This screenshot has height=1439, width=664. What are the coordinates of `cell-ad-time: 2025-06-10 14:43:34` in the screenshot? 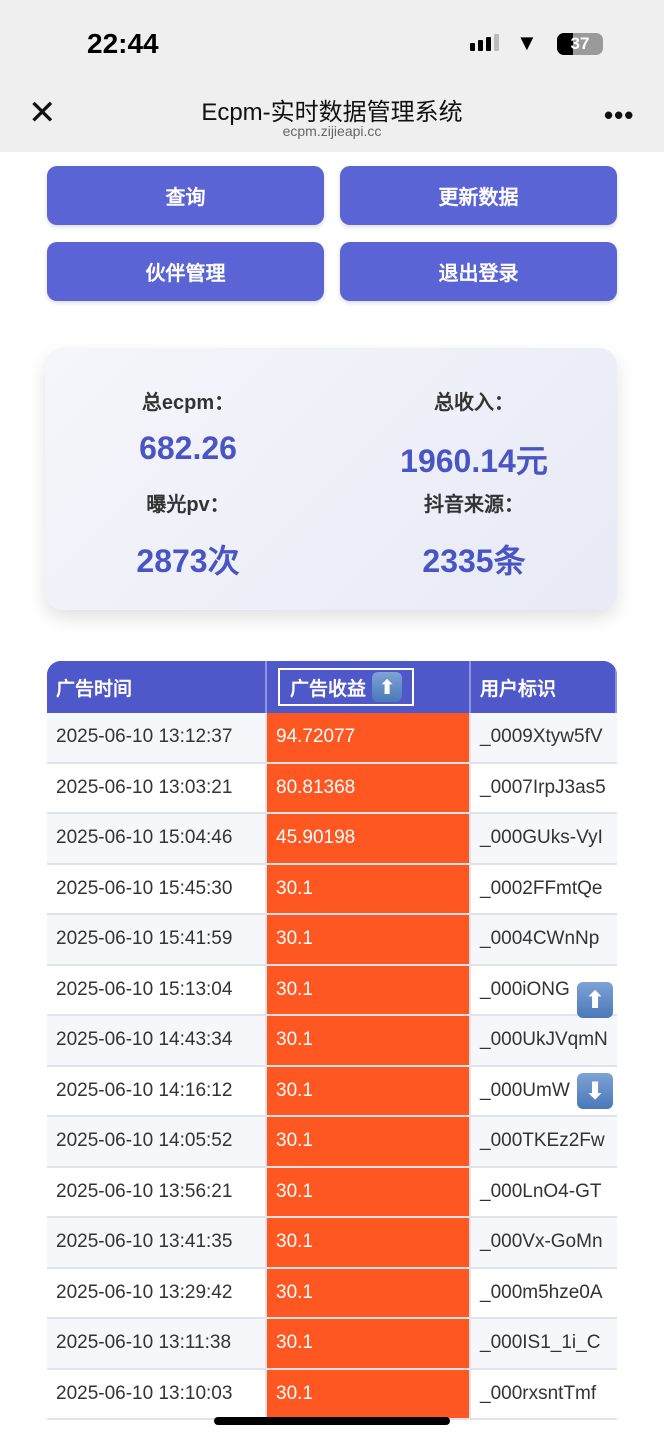 It's located at (157, 1040).